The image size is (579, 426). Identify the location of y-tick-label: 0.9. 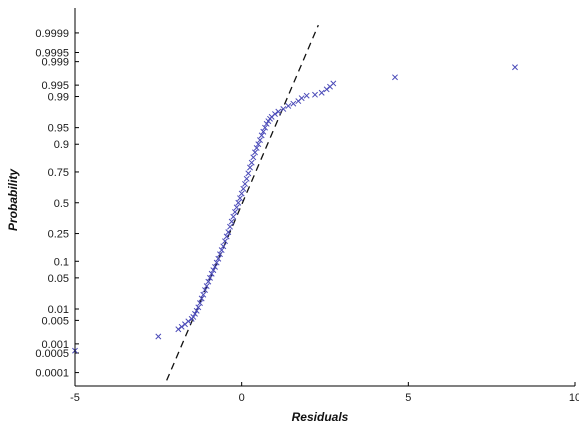
(61, 145).